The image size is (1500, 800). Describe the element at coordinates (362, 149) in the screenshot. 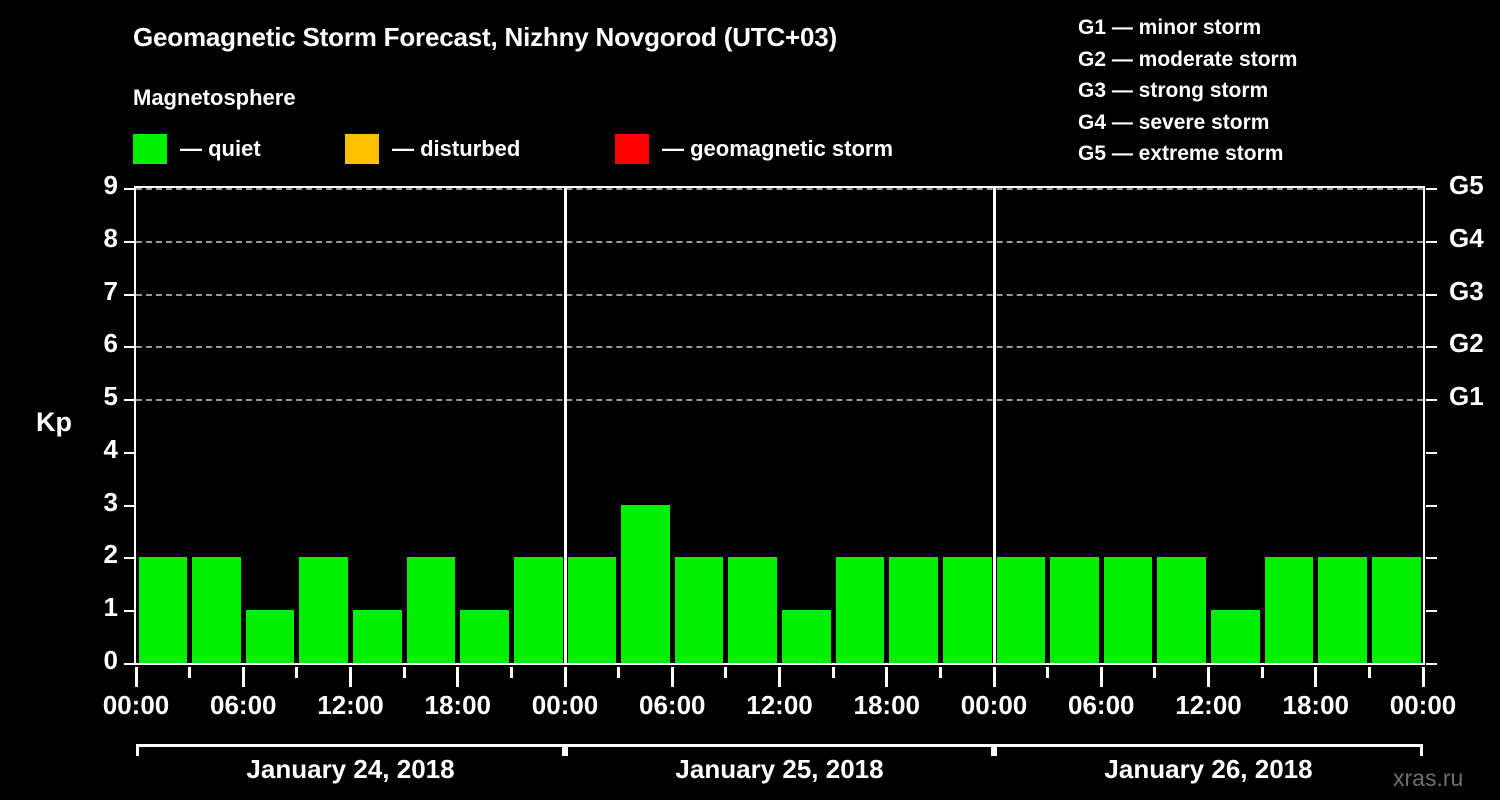

I see `legend-swatch-disturbed-icon` at that location.